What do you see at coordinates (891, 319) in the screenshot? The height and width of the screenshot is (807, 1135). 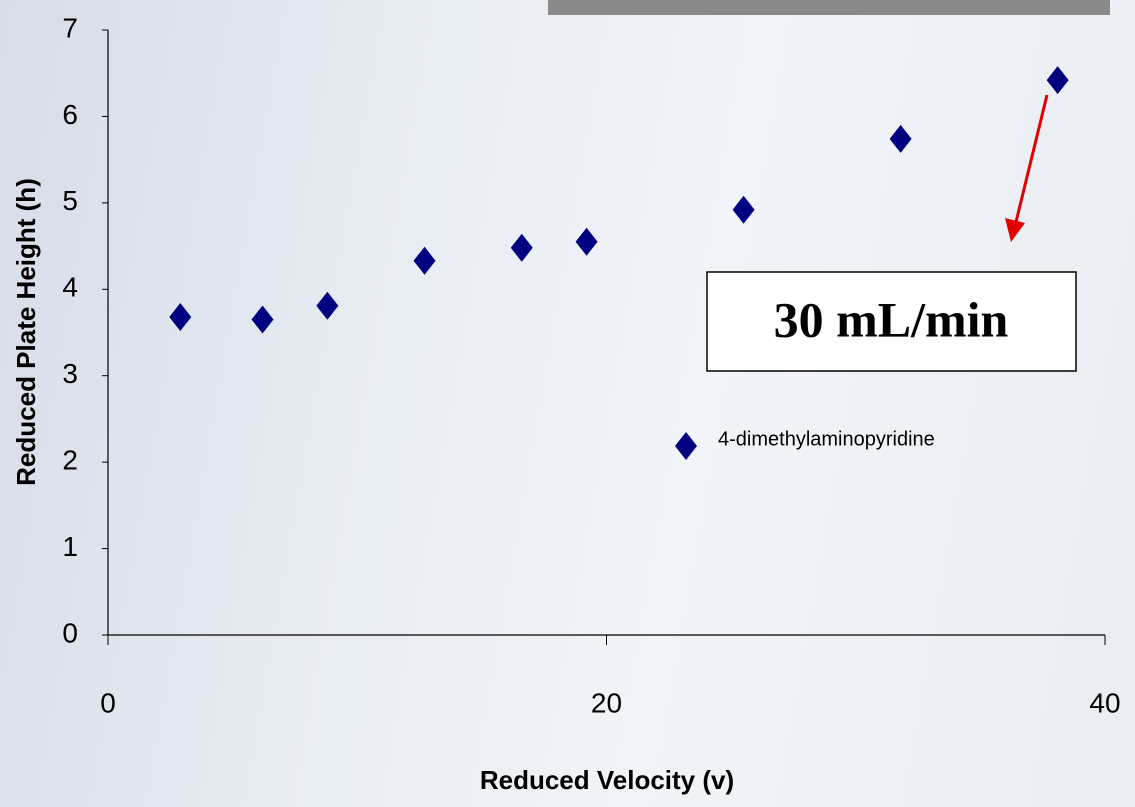 I see `annotation-text: 30 mL/min` at bounding box center [891, 319].